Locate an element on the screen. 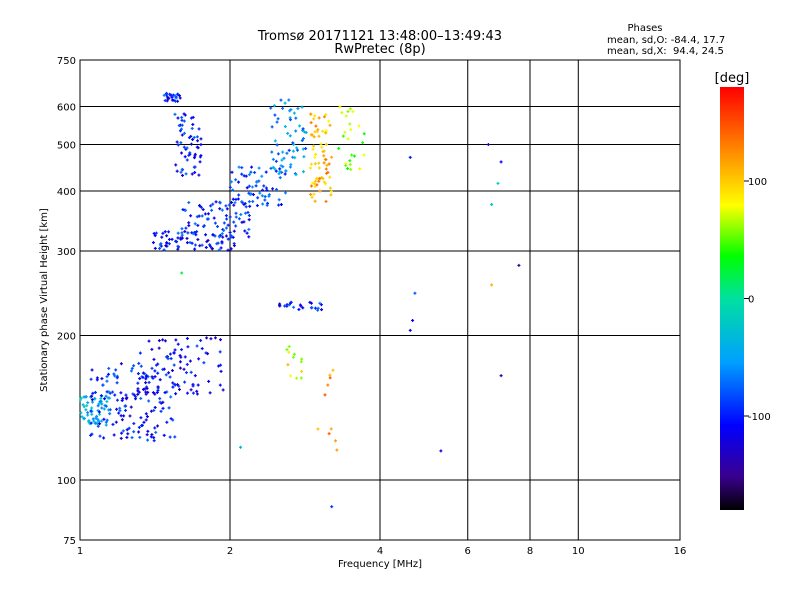 This screenshot has width=800, height=604. y-tick-label: 500 is located at coordinates (66, 146).